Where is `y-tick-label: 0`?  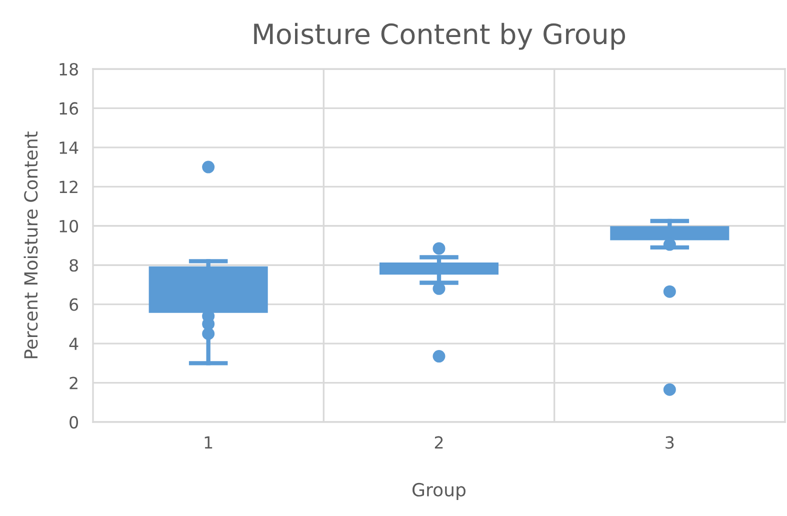
y-tick-label: 0 is located at coordinates (74, 422).